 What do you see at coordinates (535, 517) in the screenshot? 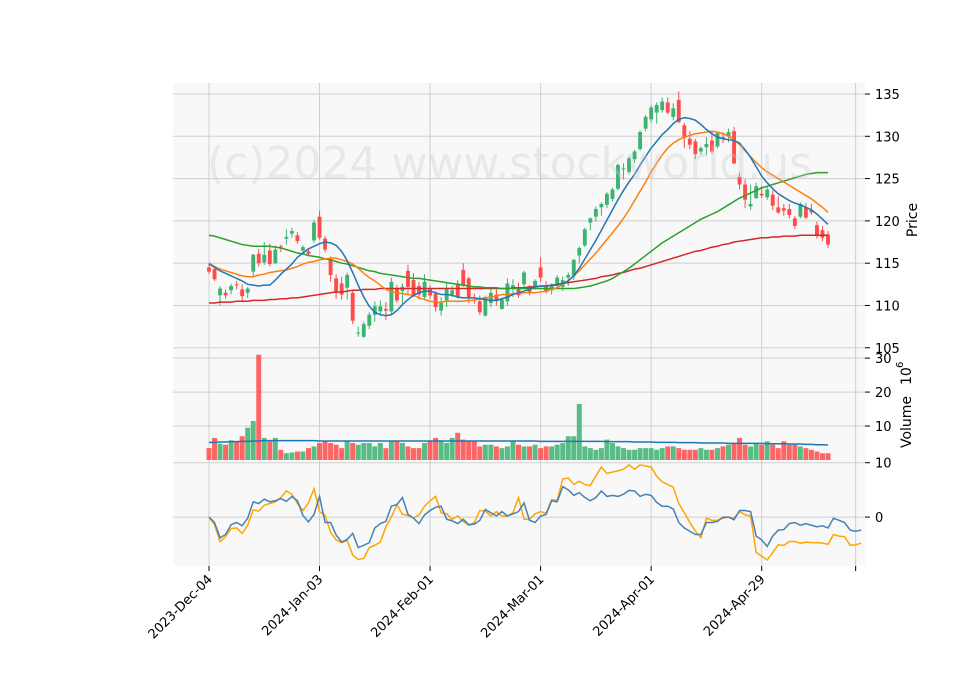
I see `oscillator-main-line` at bounding box center [535, 517].